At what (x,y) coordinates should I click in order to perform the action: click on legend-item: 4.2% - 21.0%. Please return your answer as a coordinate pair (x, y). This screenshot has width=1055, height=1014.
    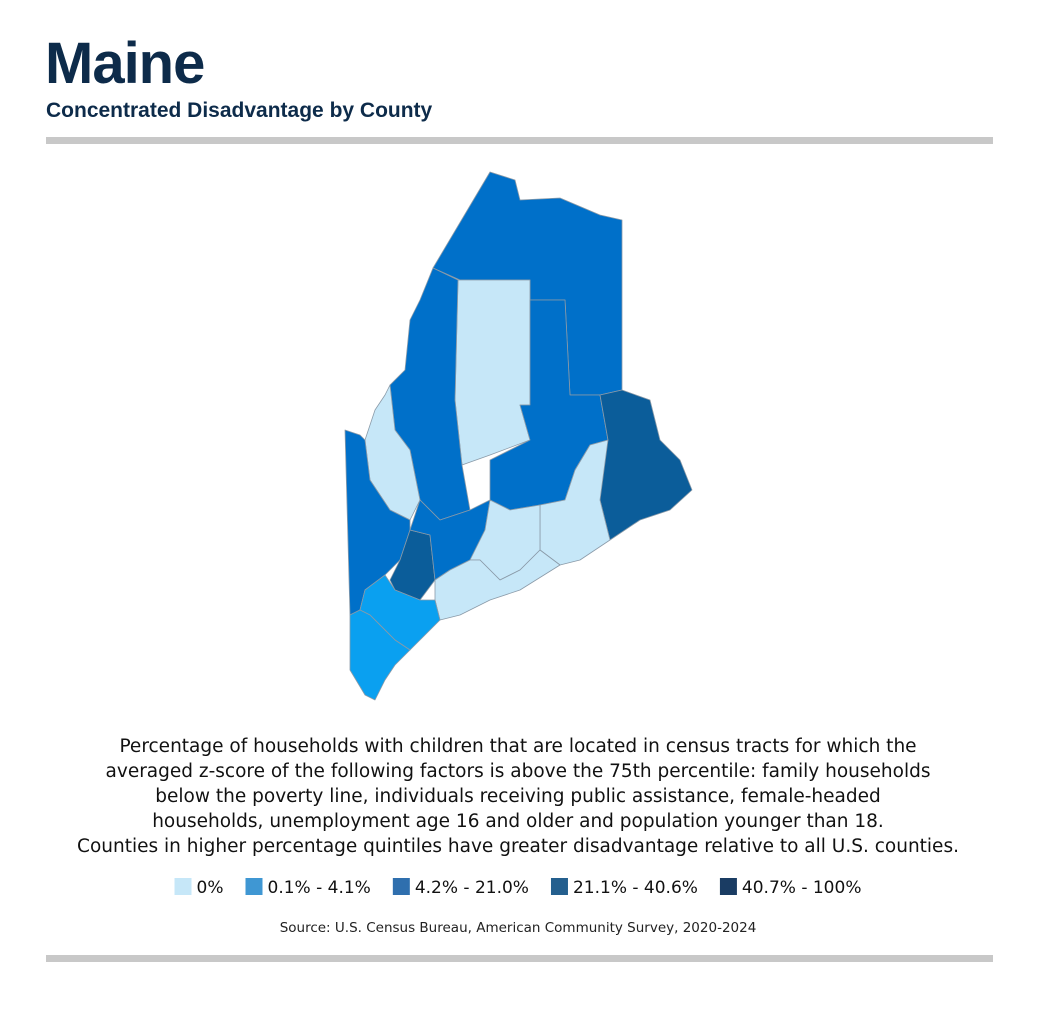
    Looking at the image, I should click on (460, 888).